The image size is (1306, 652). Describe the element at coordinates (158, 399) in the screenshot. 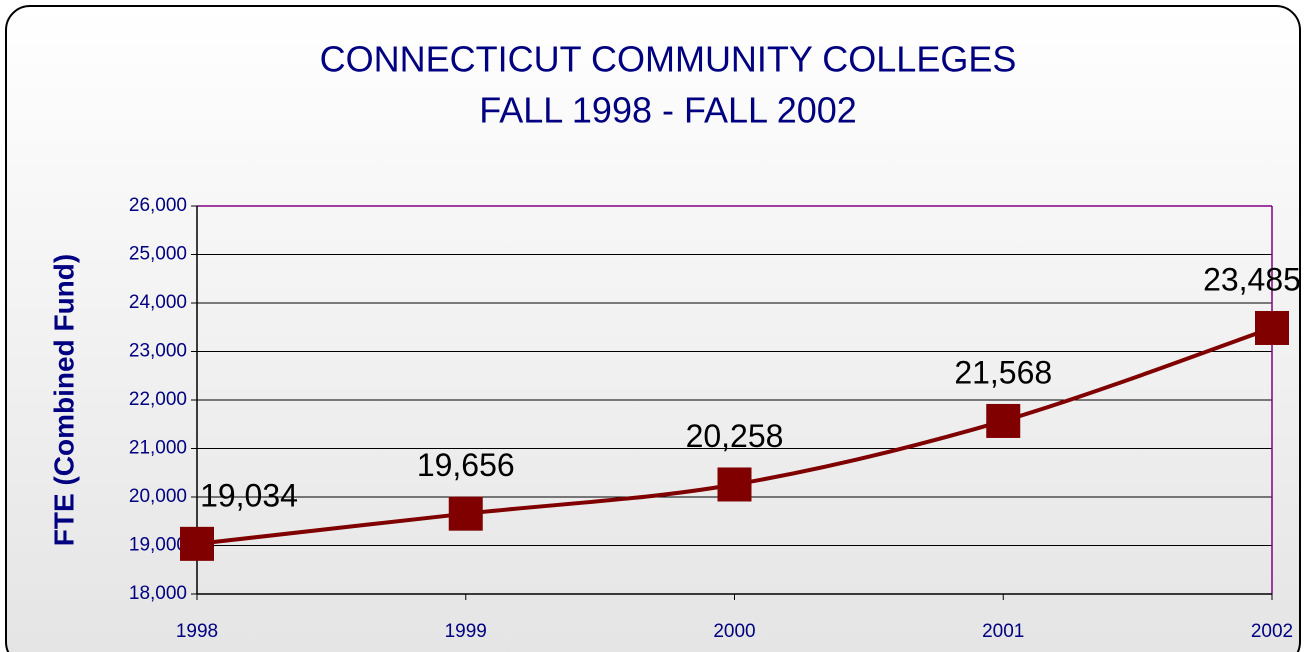

I see `y-tick-label: 22,000` at that location.